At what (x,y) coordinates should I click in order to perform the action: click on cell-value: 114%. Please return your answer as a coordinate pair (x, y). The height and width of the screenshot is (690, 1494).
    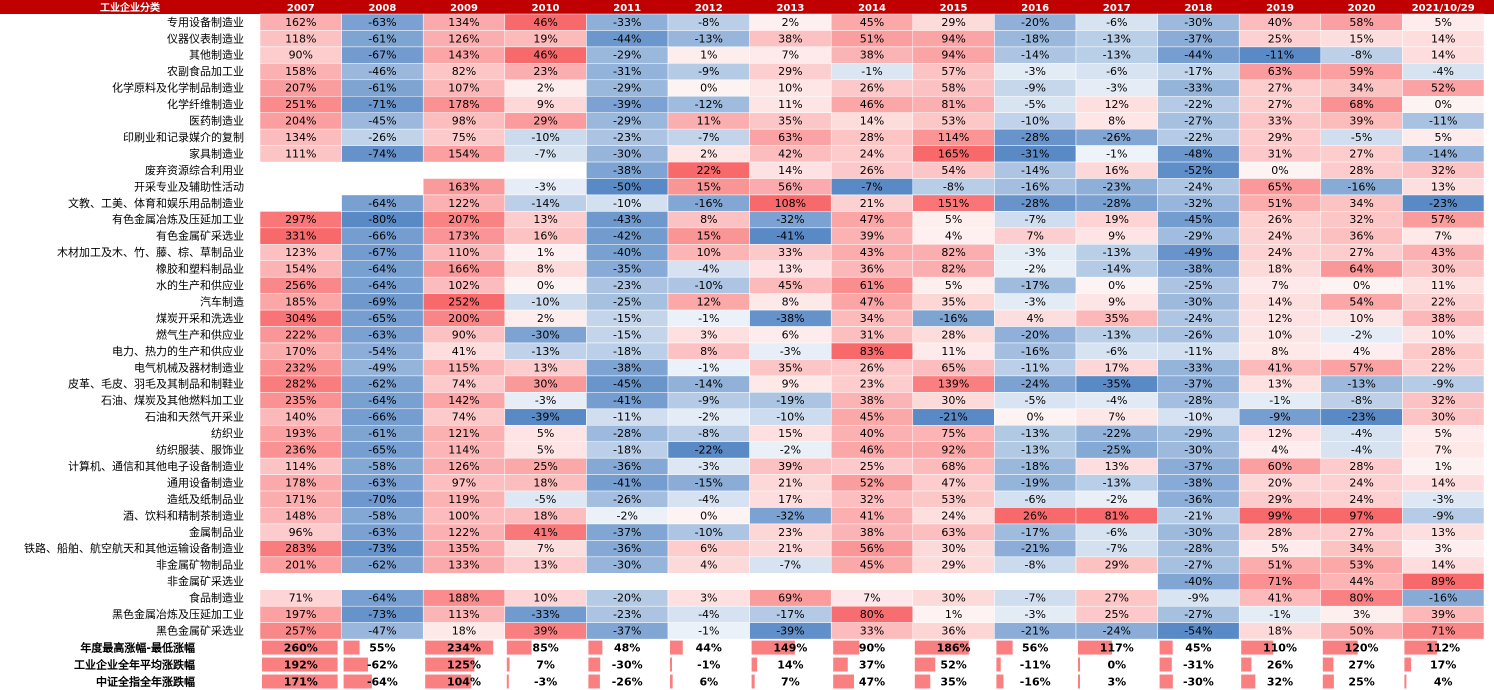
    Looking at the image, I should click on (463, 450).